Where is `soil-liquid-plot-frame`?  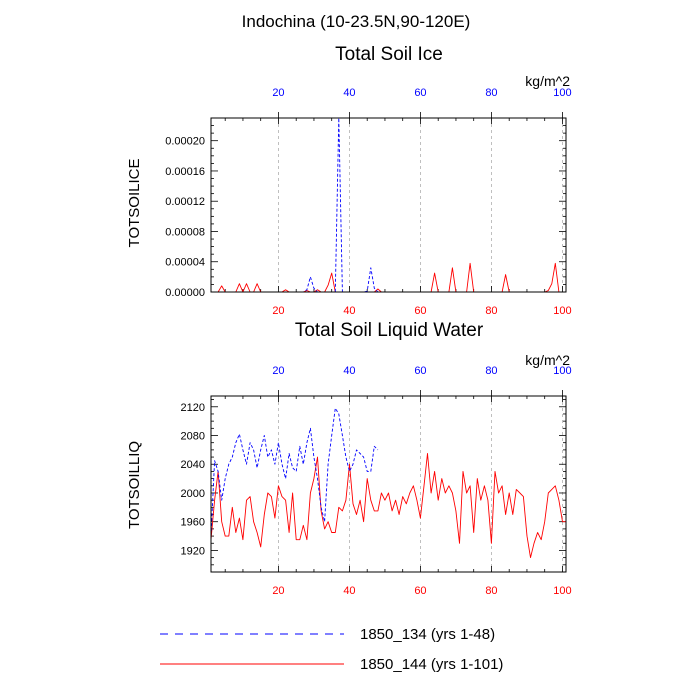 soil-liquid-plot-frame is located at coordinates (388, 484).